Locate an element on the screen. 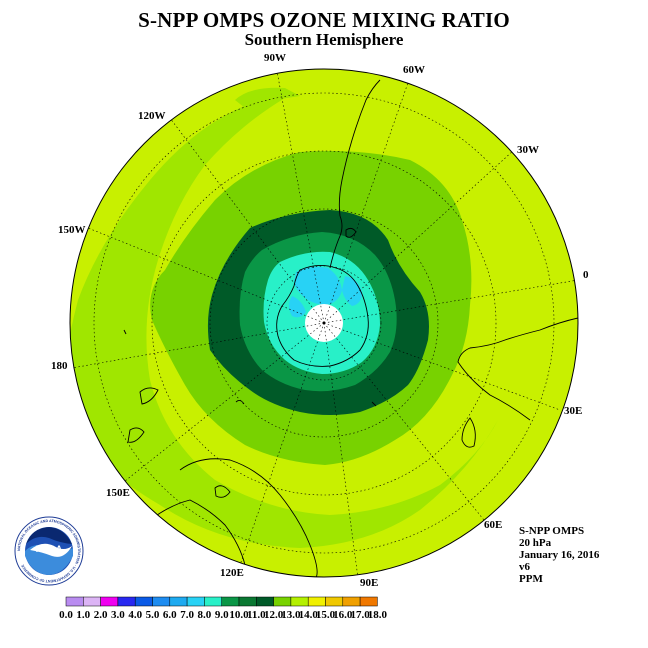  colorbar-tick-label: 12.0 is located at coordinates (274, 615).